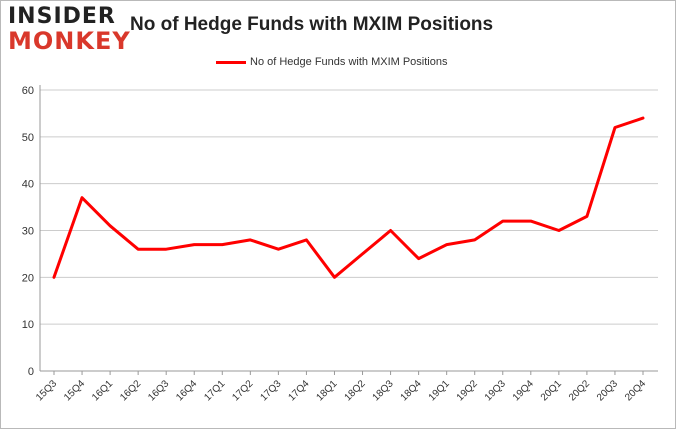 The image size is (678, 431). I want to click on chart-legend: No of Hedge Funds with MXIM Positions, so click(331, 62).